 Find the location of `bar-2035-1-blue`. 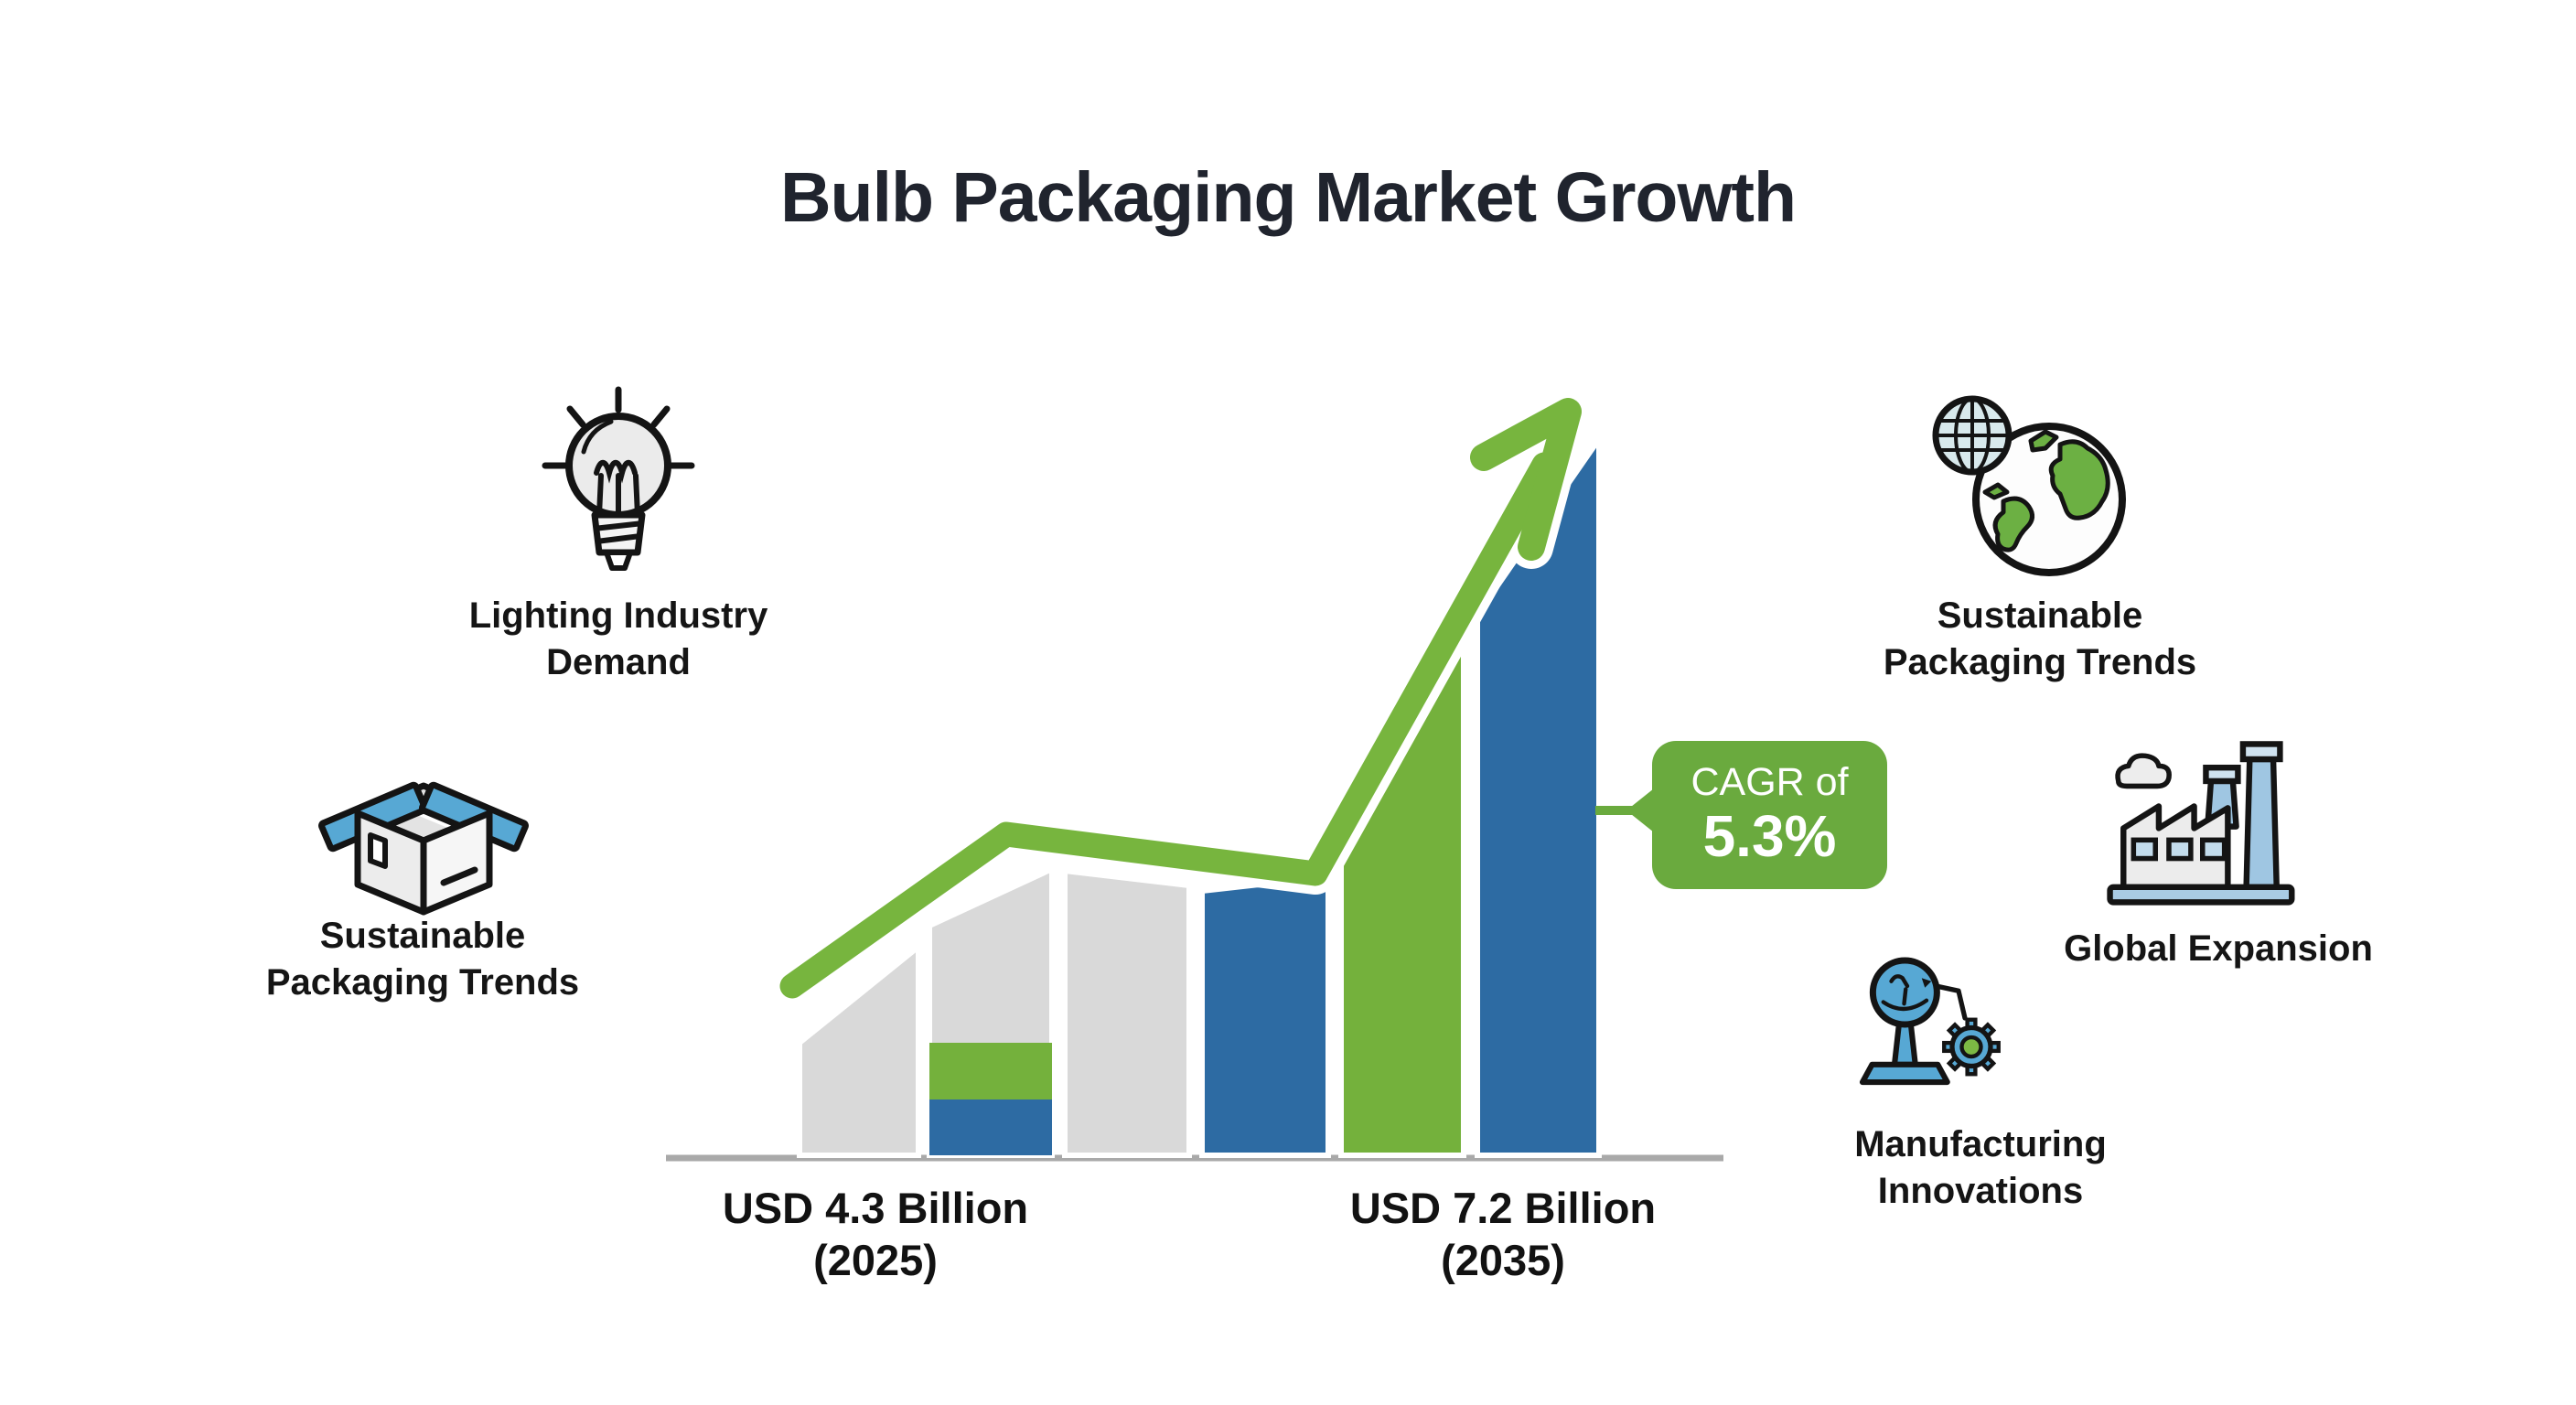

bar-2035-1-blue is located at coordinates (1265, 1009).